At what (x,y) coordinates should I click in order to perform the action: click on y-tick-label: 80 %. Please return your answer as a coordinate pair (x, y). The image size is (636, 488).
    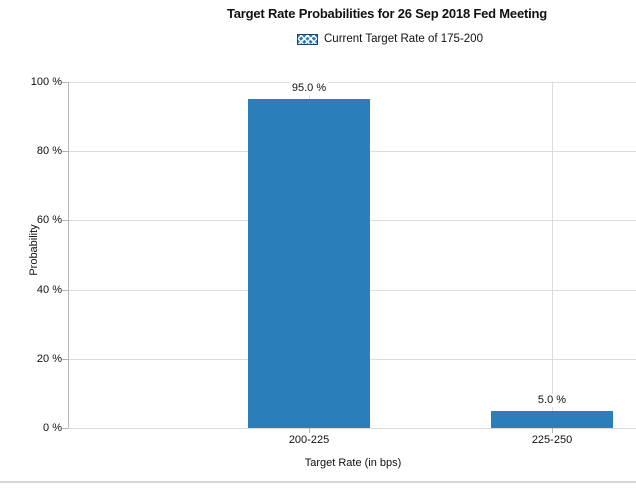
    Looking at the image, I should click on (49, 151).